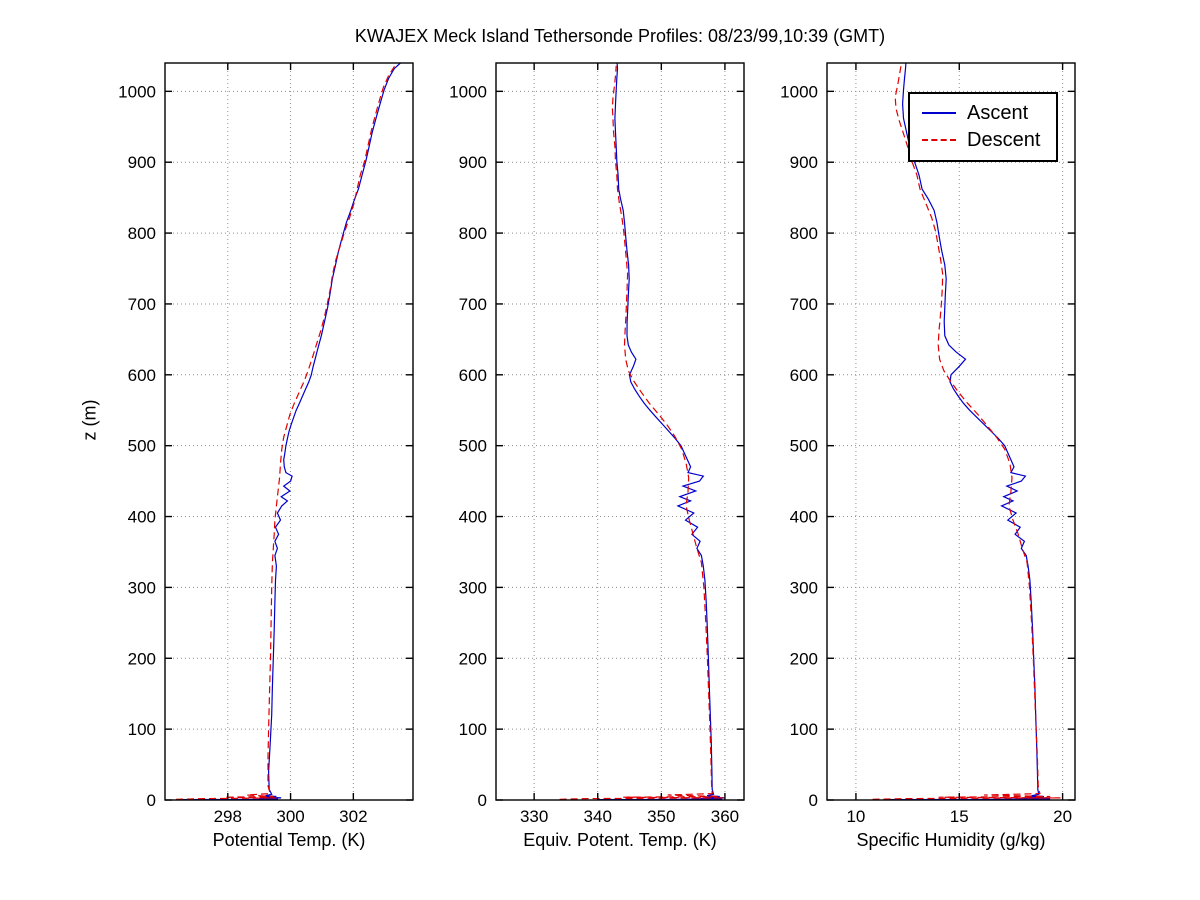  Describe the element at coordinates (534, 816) in the screenshot. I see `x-tick-label: 330` at that location.